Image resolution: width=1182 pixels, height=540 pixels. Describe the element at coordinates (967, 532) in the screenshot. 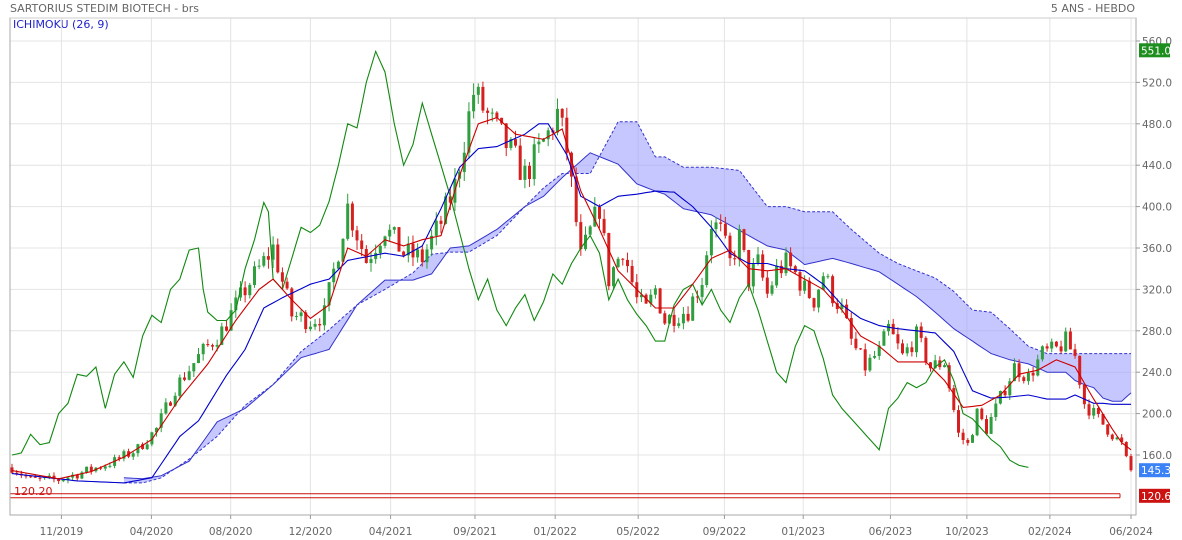

I see `x-tick-label: 10/2023` at that location.